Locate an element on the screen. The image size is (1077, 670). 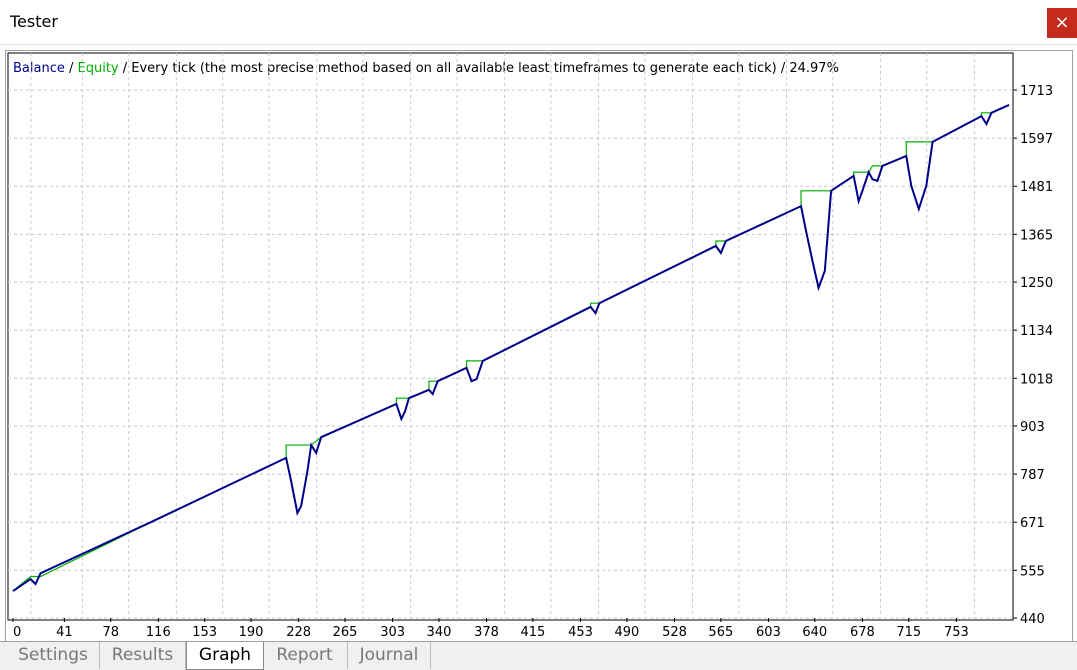
x-tick-label: 640 is located at coordinates (814, 632).